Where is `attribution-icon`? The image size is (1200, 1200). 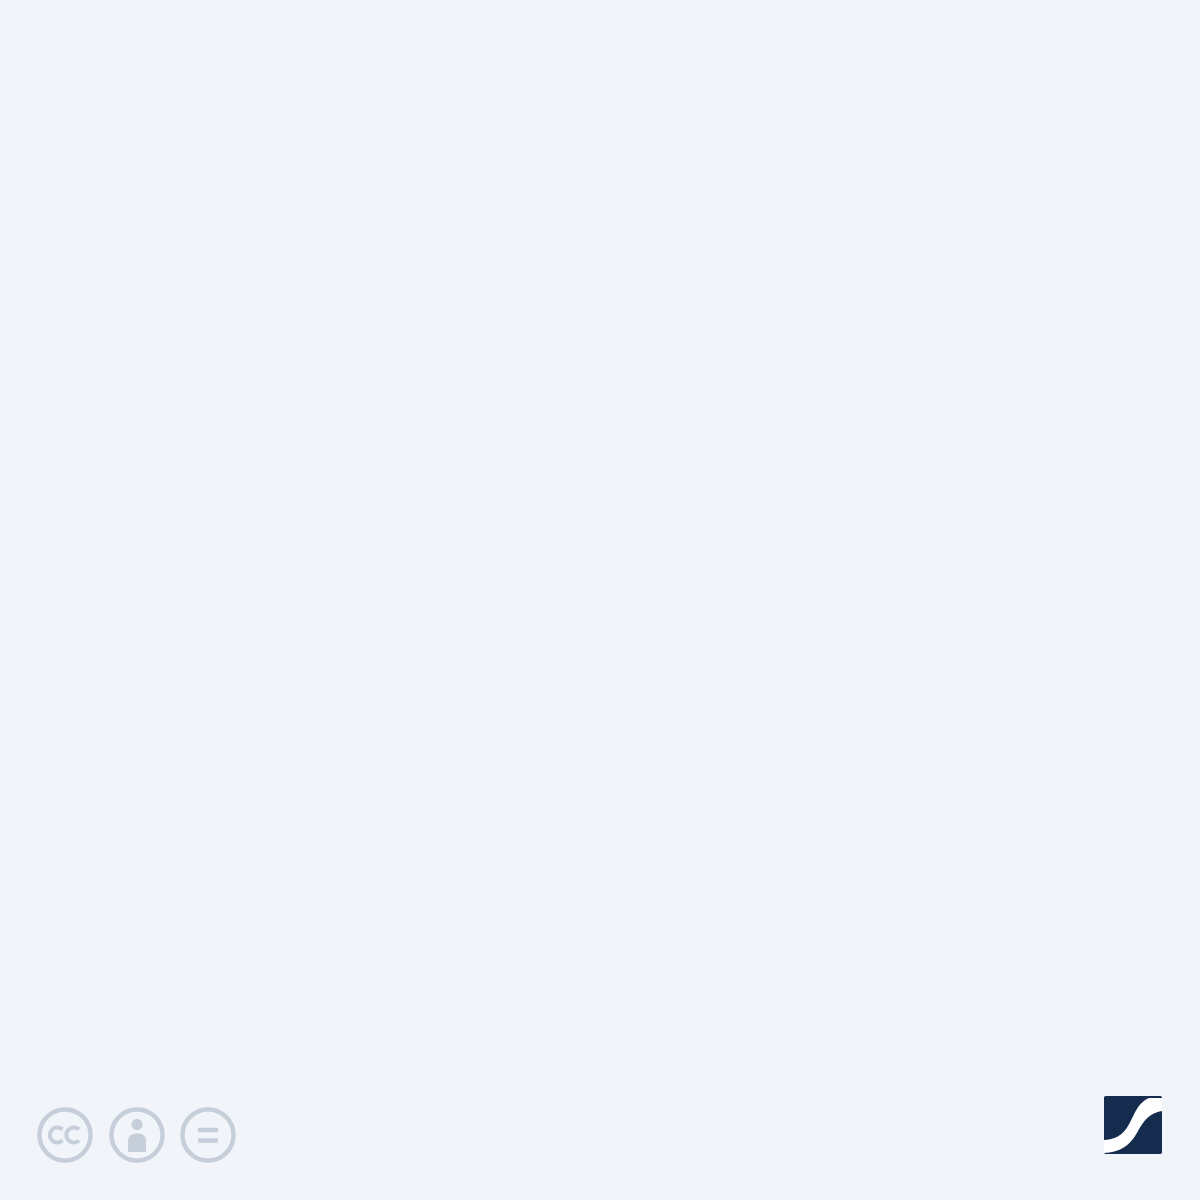
attribution-icon is located at coordinates (137, 1135).